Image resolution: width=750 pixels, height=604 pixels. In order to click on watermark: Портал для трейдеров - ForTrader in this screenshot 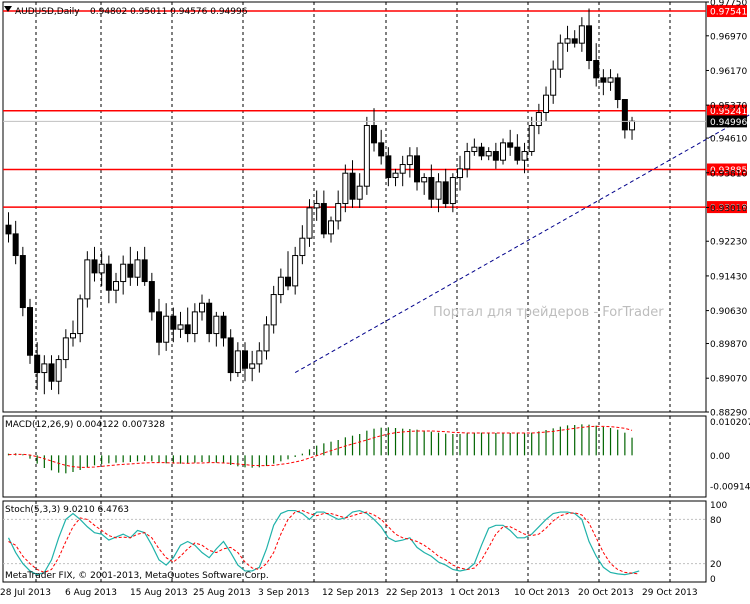, I will do `click(548, 312)`.